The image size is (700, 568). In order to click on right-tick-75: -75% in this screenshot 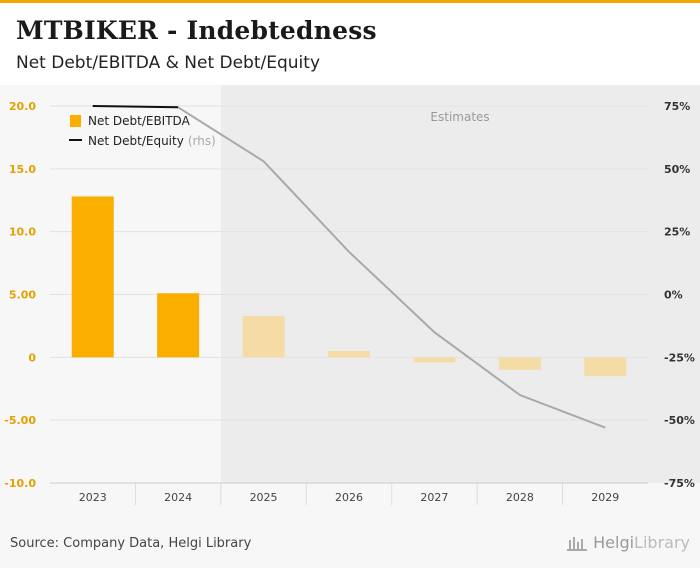, I will do `click(679, 483)`.